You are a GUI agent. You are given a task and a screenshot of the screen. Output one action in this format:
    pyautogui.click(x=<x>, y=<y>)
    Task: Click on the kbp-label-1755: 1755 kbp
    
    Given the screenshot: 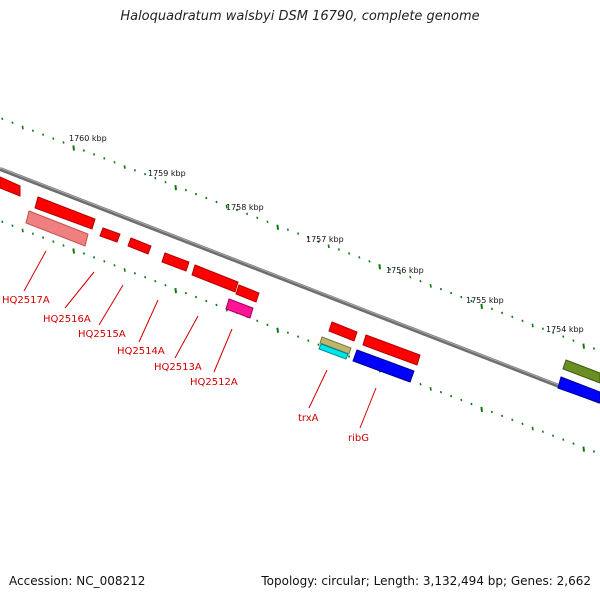 What is the action you would take?
    pyautogui.click(x=485, y=300)
    